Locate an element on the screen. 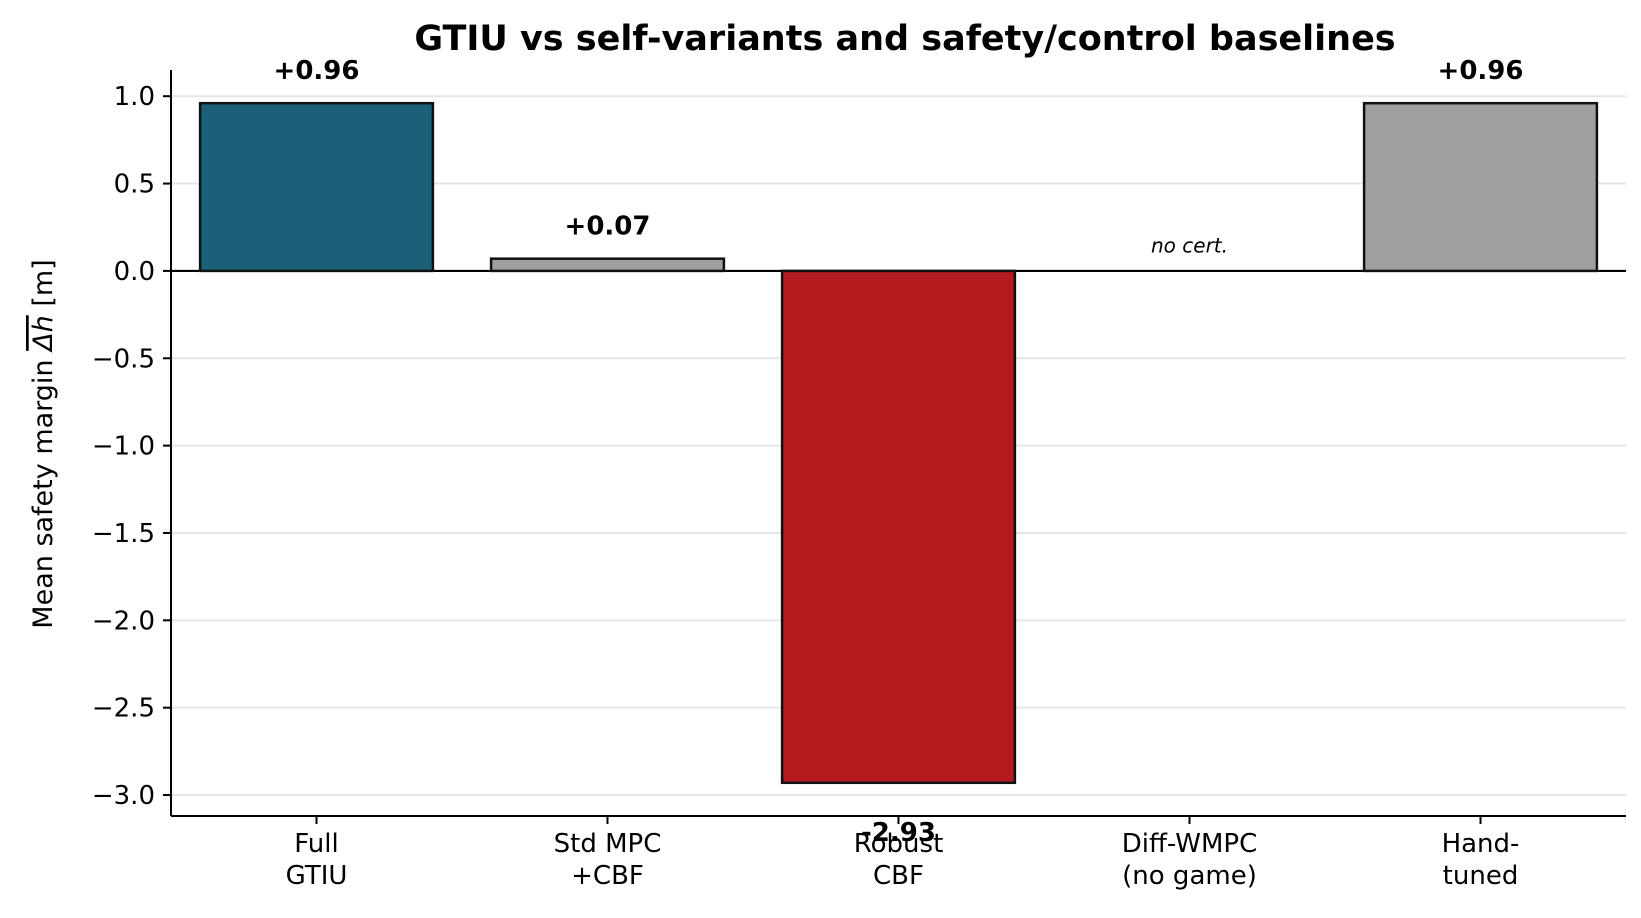  data-label: +0.07 is located at coordinates (608, 227).